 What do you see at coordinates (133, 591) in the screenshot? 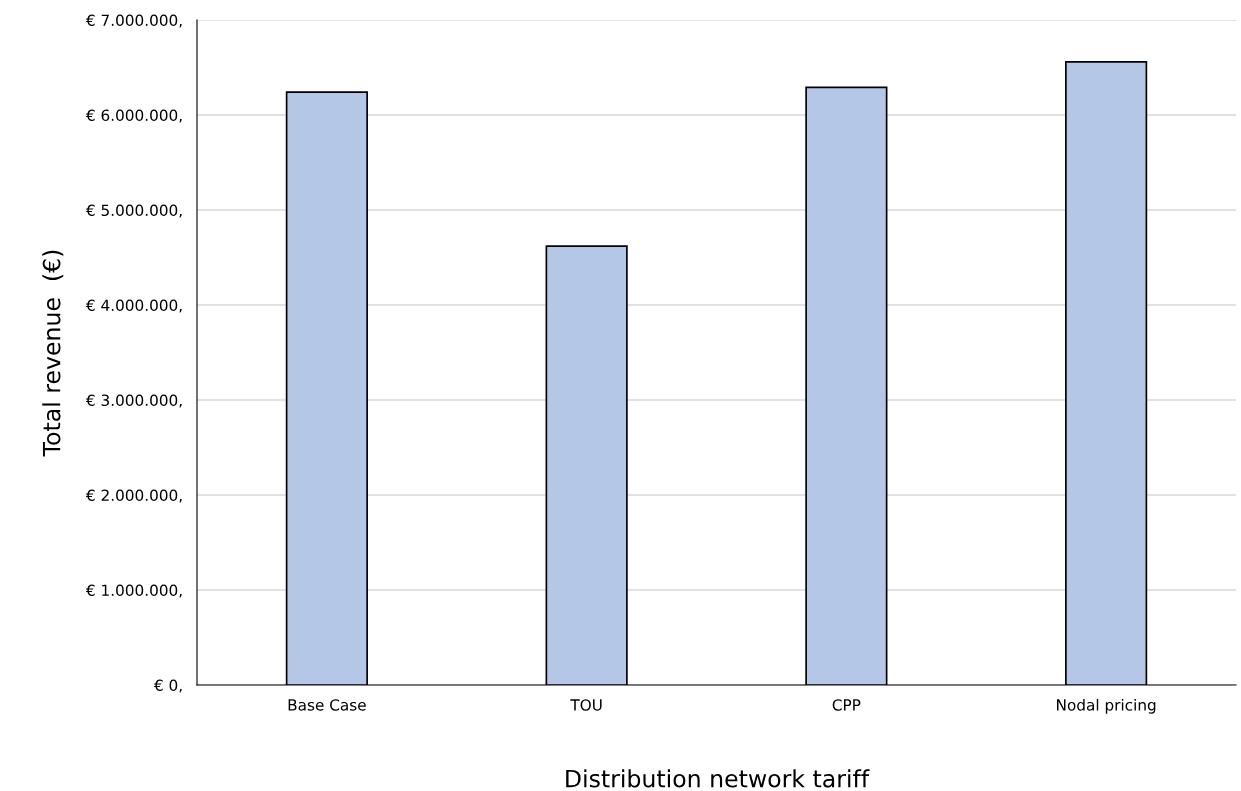
I see `y-tick-label: € 1.000.000,` at bounding box center [133, 591].